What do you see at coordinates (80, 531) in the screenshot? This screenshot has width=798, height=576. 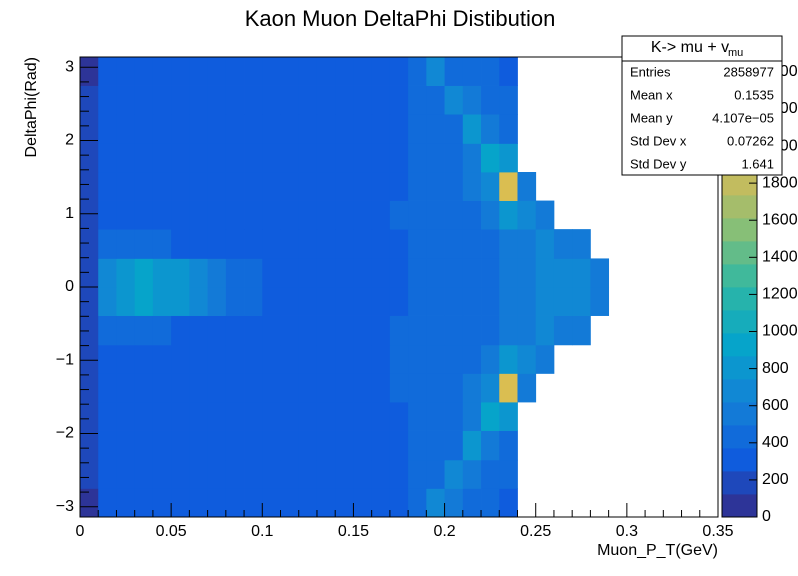 I see `x-tick-label: 0` at bounding box center [80, 531].